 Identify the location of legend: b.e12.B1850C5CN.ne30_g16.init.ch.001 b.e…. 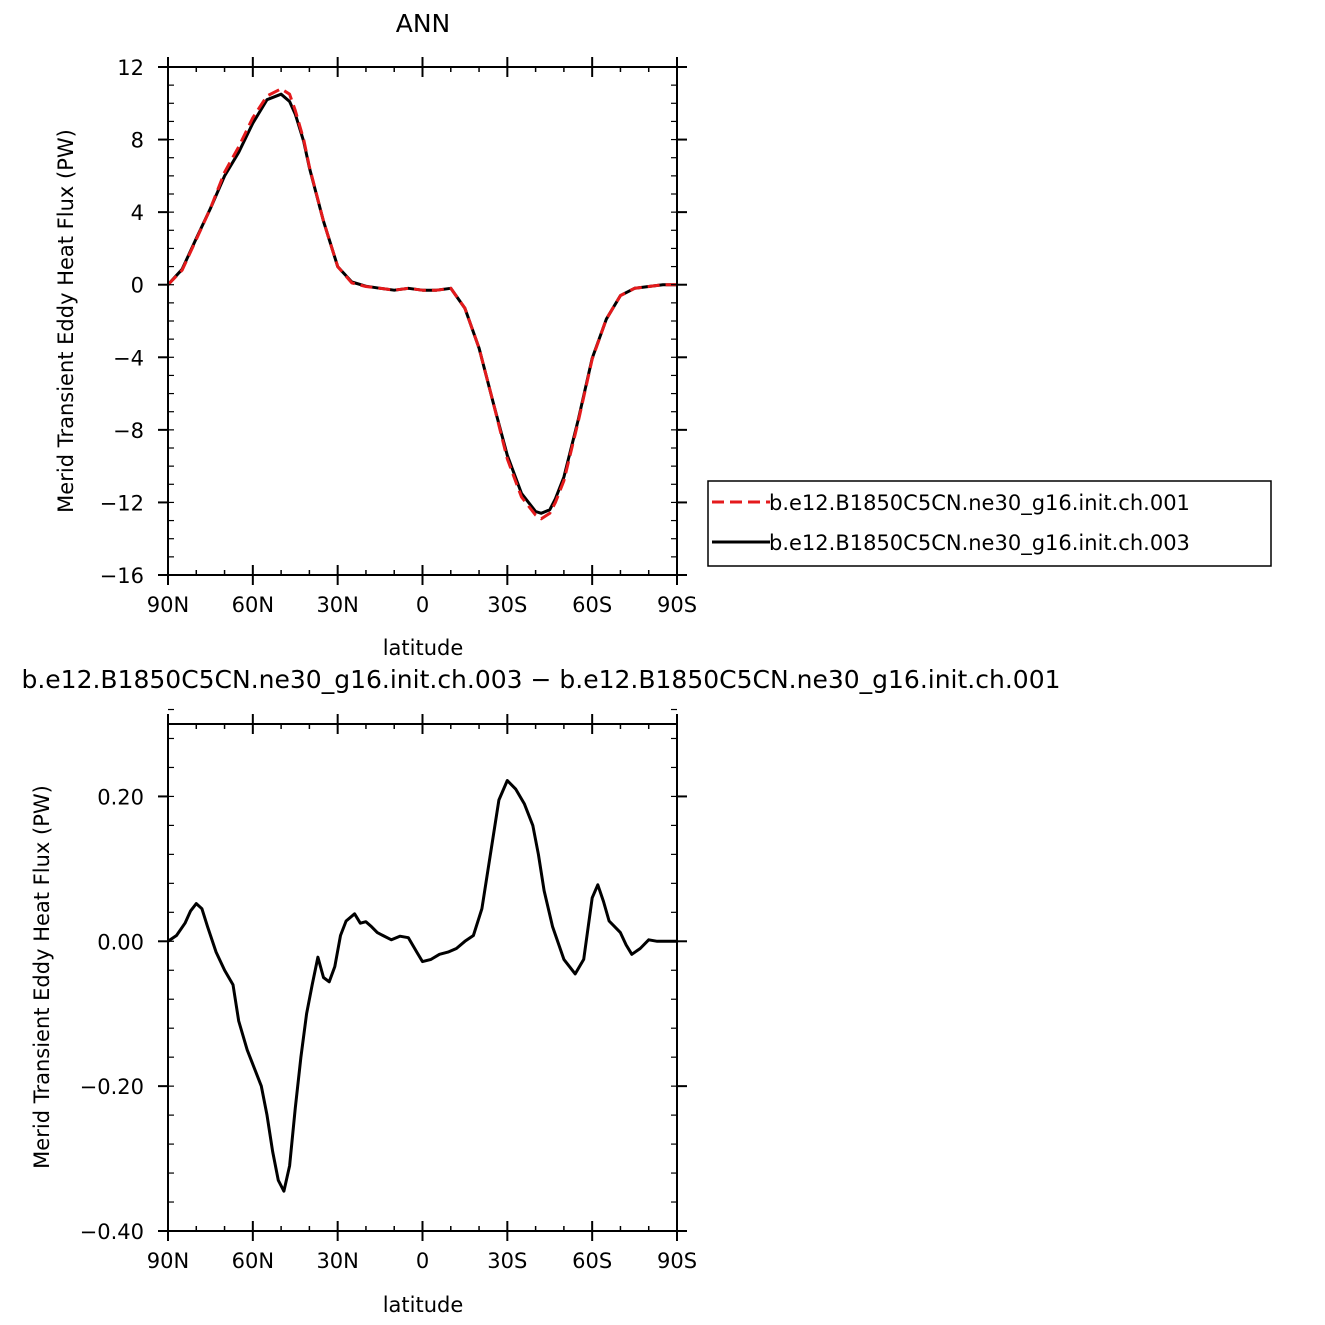
(989, 523).